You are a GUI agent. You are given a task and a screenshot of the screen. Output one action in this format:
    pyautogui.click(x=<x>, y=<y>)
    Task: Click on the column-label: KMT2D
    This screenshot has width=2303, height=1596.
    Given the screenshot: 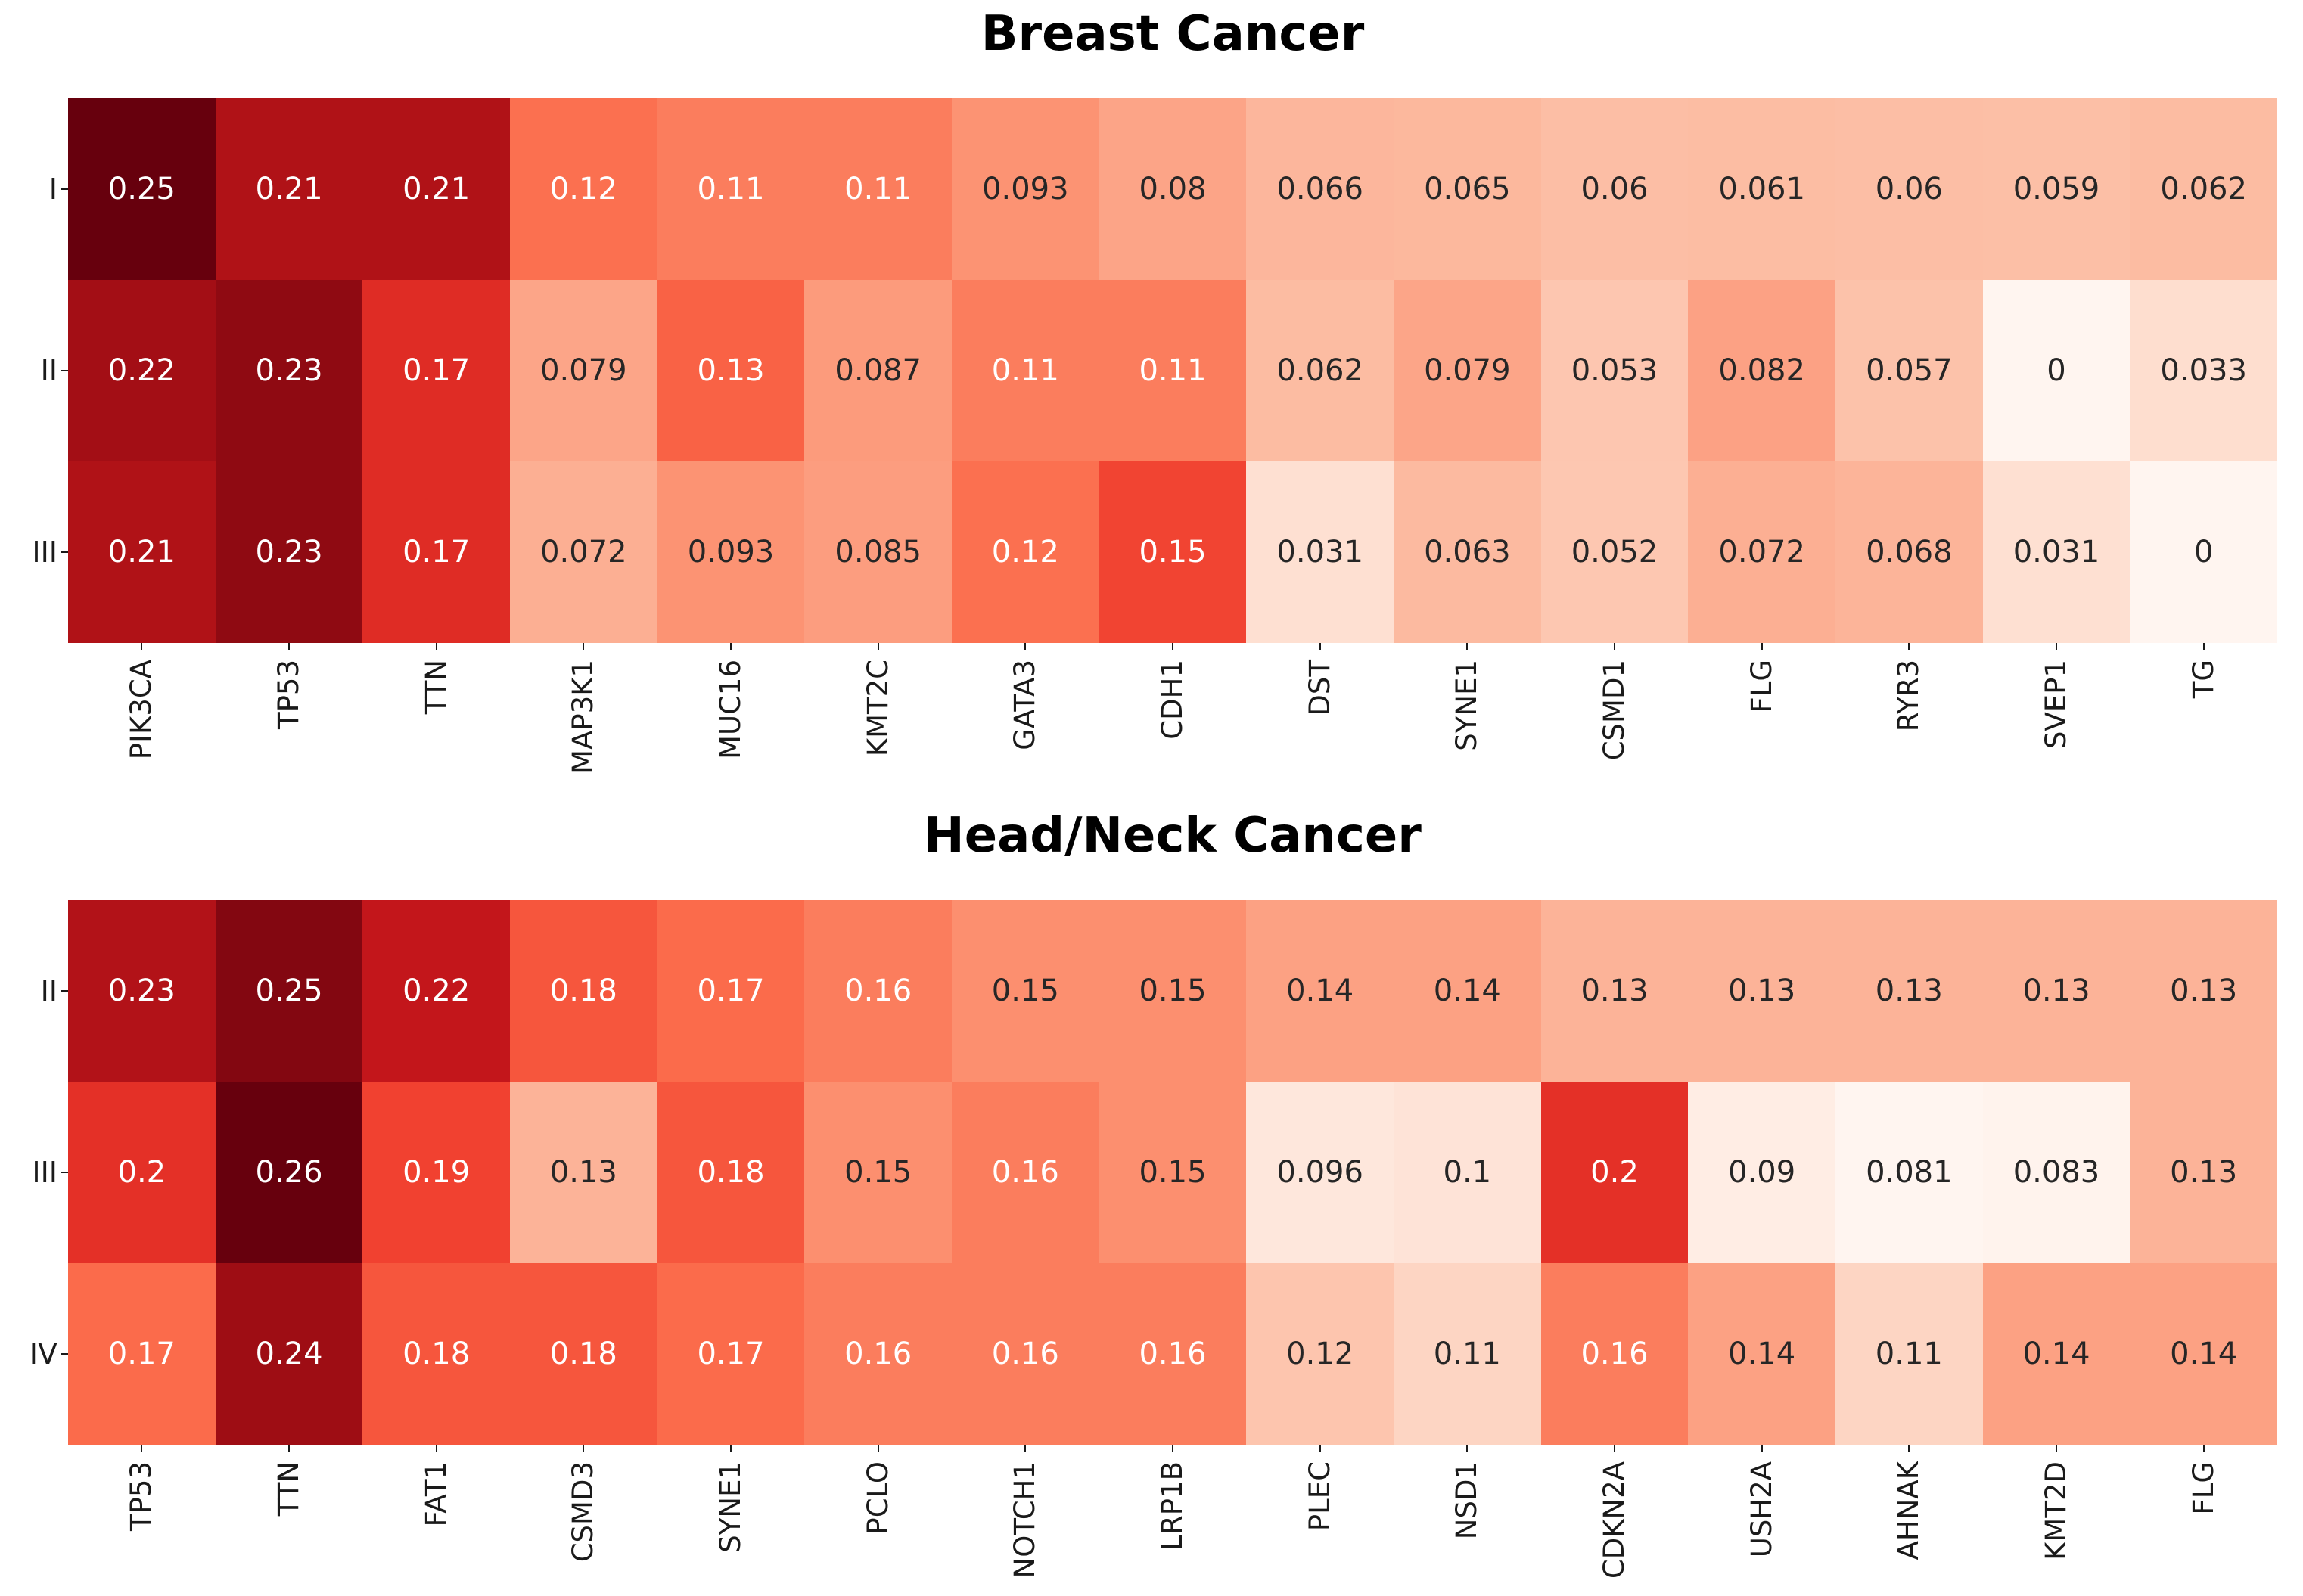 What is the action you would take?
    pyautogui.click(x=2056, y=1510)
    